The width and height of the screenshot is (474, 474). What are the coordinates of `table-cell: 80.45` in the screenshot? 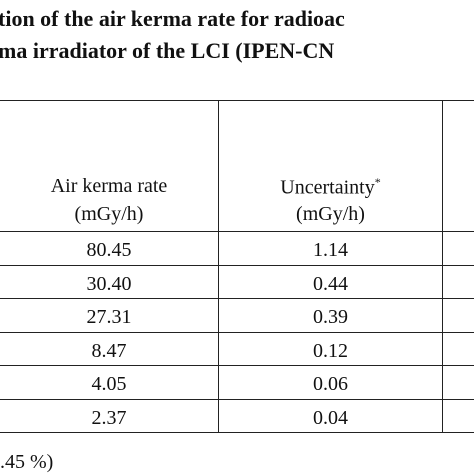 It's located at (109, 250).